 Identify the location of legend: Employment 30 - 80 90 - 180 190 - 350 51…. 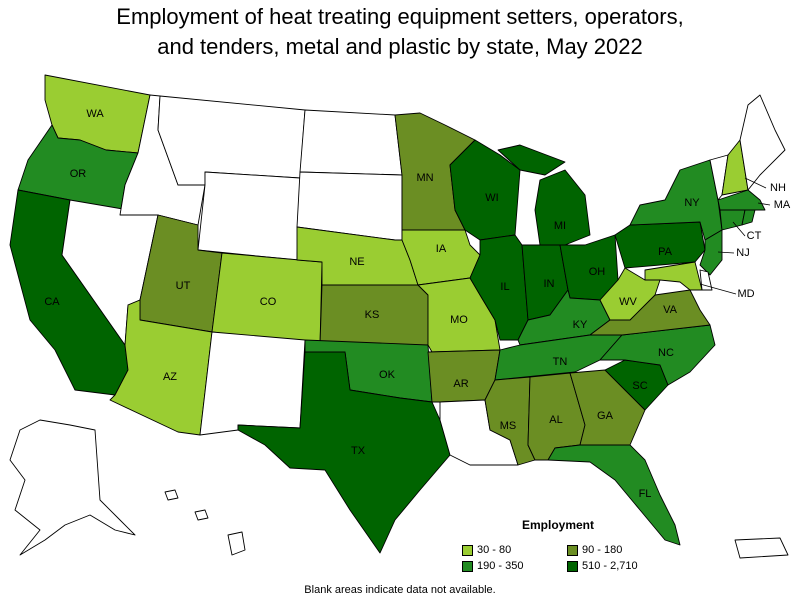
(562, 545).